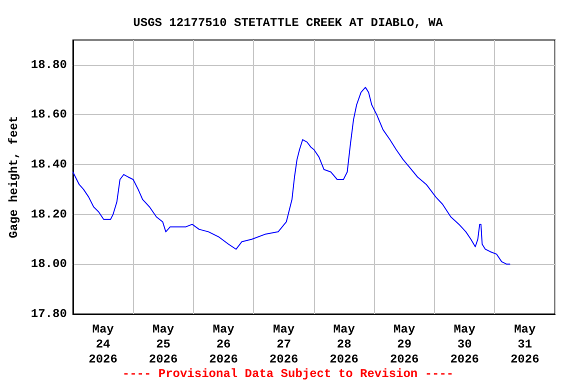 This screenshot has height=384, width=576. Describe the element at coordinates (103, 344) in the screenshot. I see `x-tick-label: May 24 2026` at that location.